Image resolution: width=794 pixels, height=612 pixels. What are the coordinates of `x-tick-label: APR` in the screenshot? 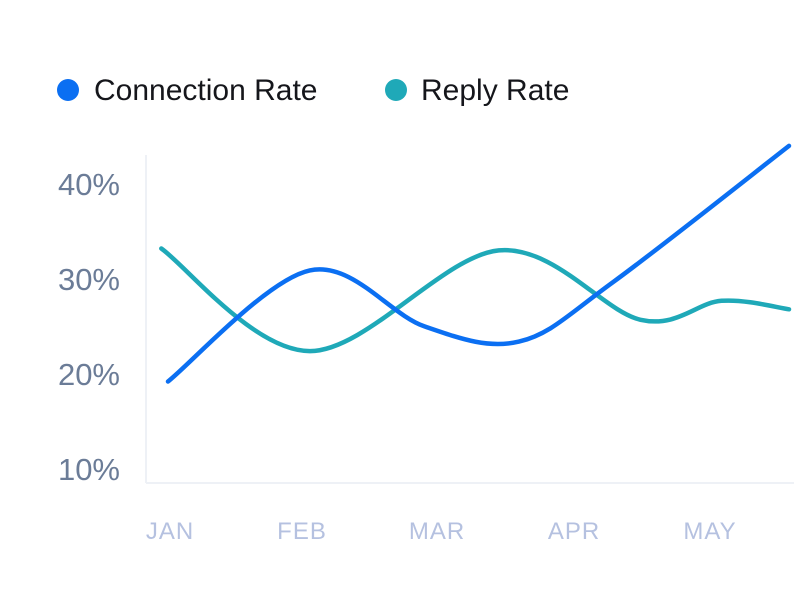 It's located at (574, 531).